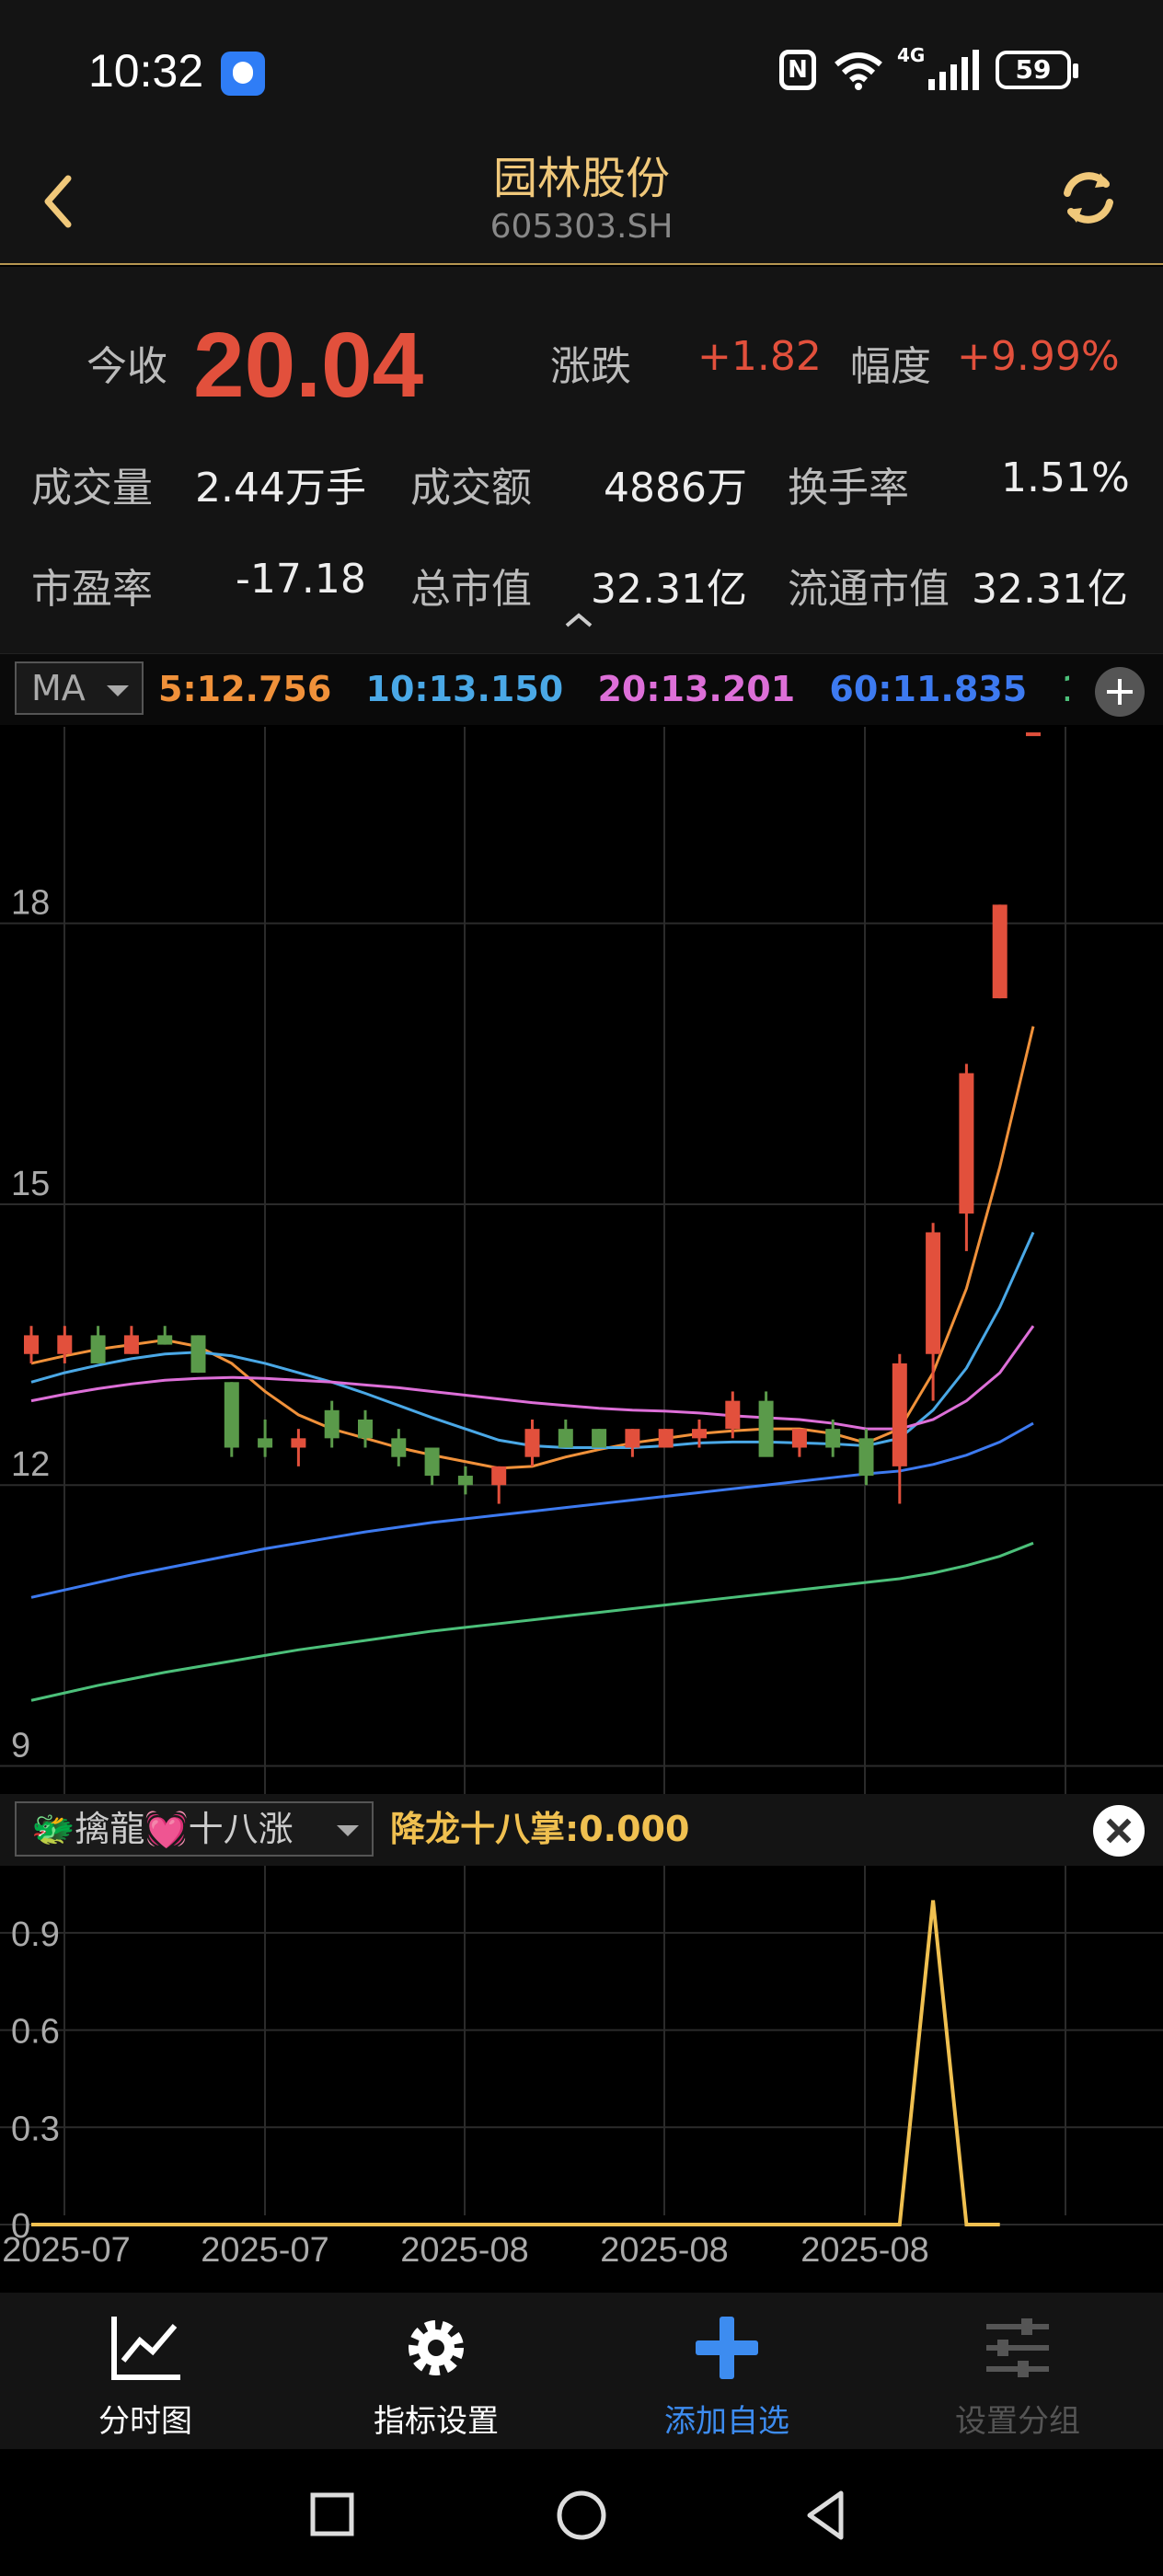  I want to click on chevron-up-icon, so click(579, 620).